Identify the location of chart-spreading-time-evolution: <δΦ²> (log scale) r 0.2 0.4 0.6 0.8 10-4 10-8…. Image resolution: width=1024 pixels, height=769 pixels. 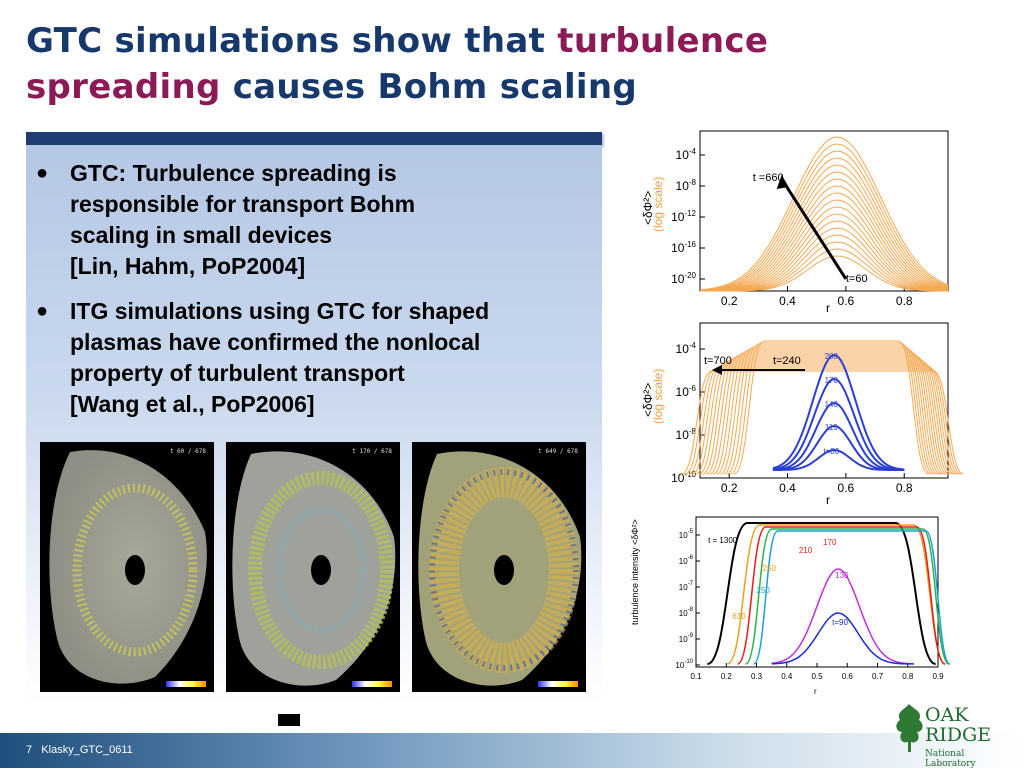
(800, 223).